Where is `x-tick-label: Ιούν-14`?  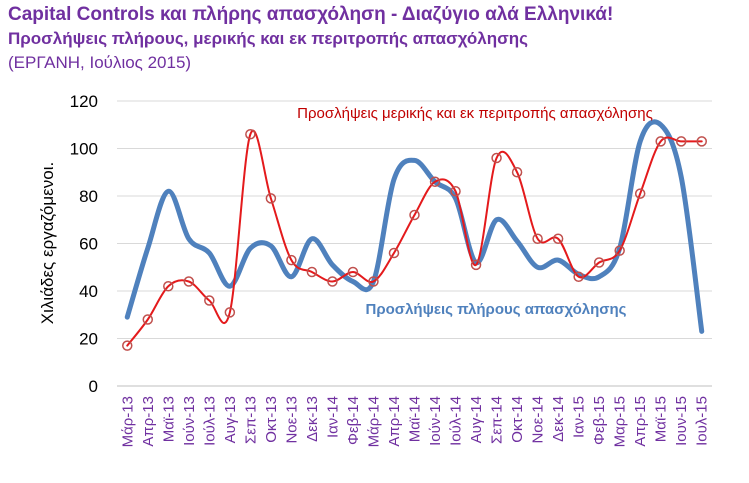
x-tick-label: Ιούν-14 is located at coordinates (435, 421).